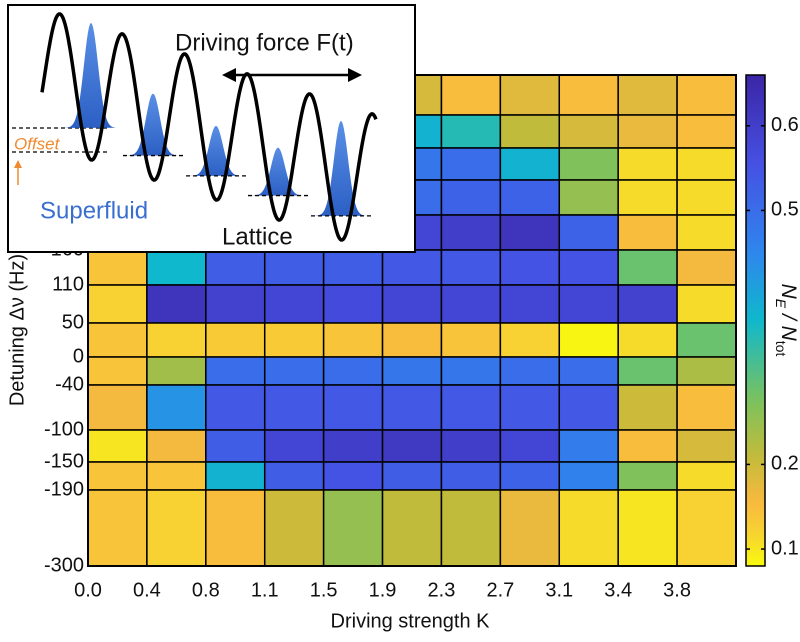 Image resolution: width=800 pixels, height=642 pixels. I want to click on colorbar-label-part: E, so click(781, 304).